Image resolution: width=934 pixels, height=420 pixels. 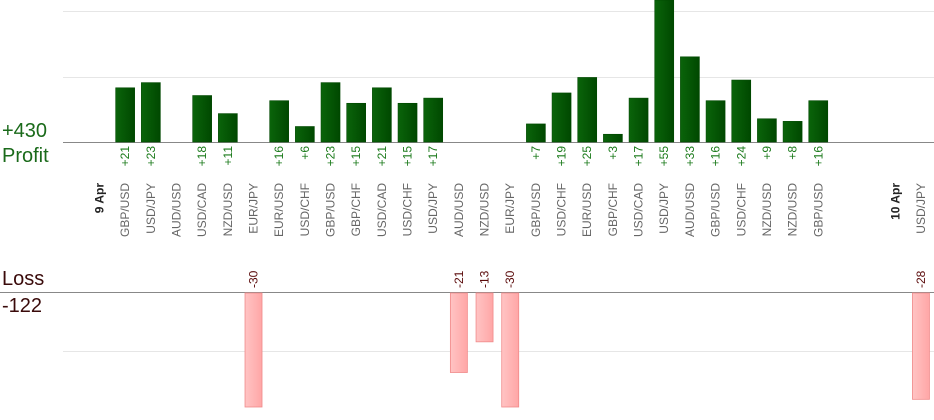 What do you see at coordinates (587, 210) in the screenshot?
I see `pair-label-19: EUR/USD` at bounding box center [587, 210].